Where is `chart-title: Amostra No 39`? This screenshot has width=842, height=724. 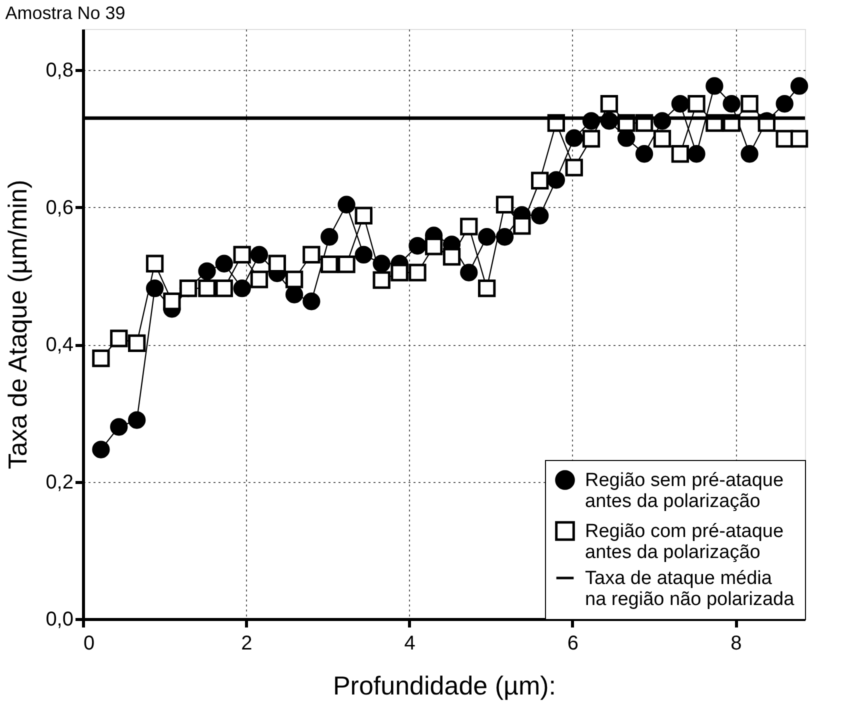 chart-title: Amostra No 39 is located at coordinates (65, 13).